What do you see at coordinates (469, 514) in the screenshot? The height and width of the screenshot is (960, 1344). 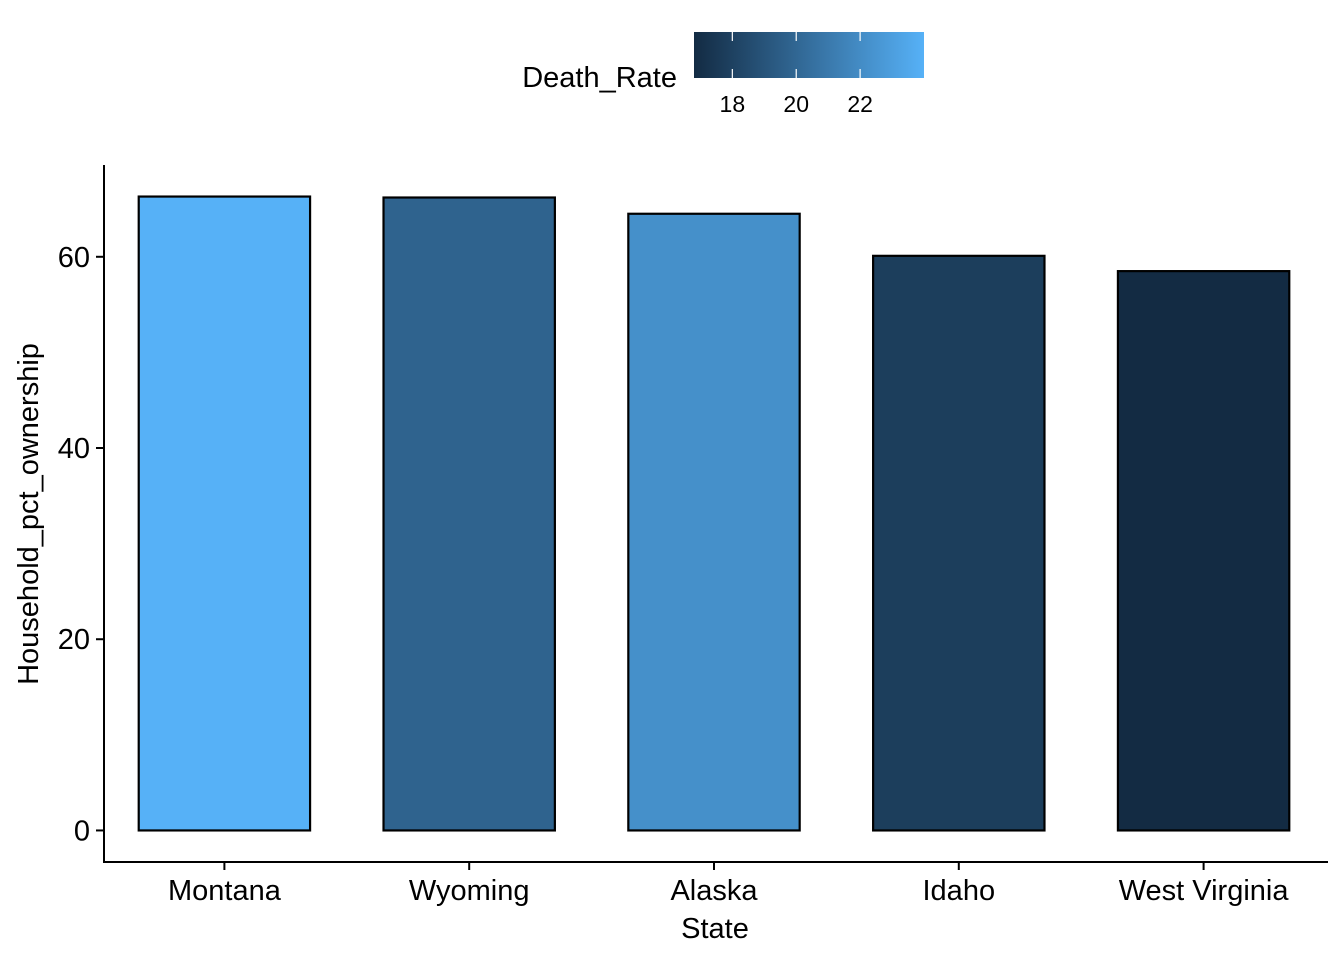 I see `bar-wyoming` at bounding box center [469, 514].